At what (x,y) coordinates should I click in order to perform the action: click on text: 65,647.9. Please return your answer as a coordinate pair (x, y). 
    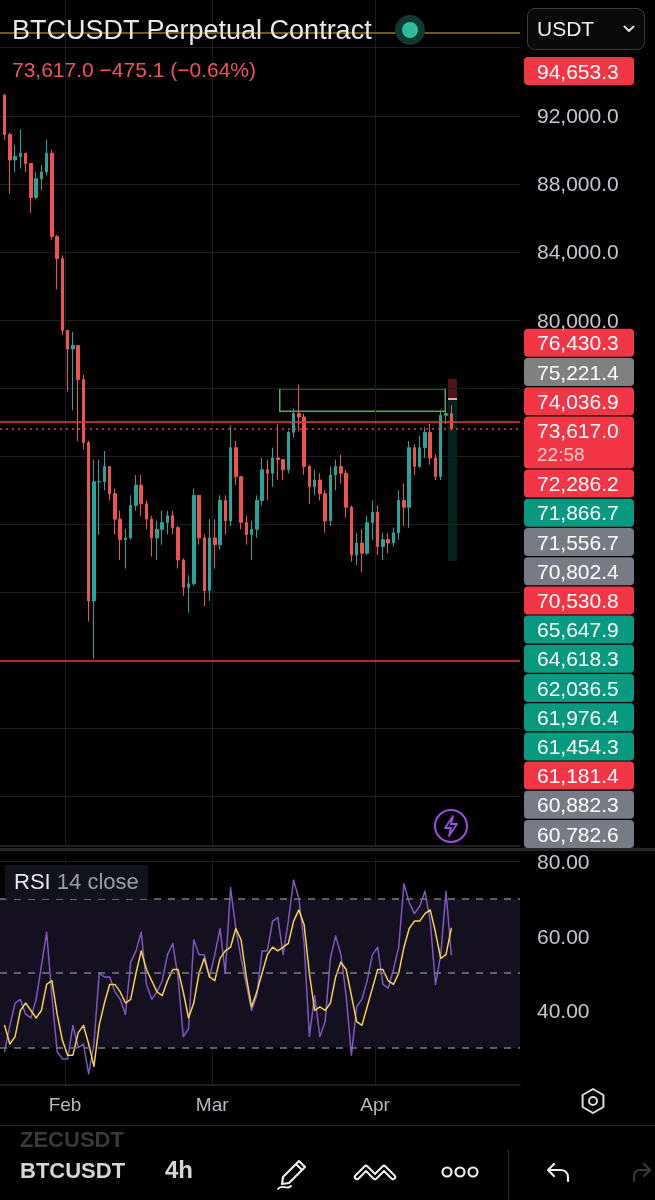
    Looking at the image, I should click on (578, 630).